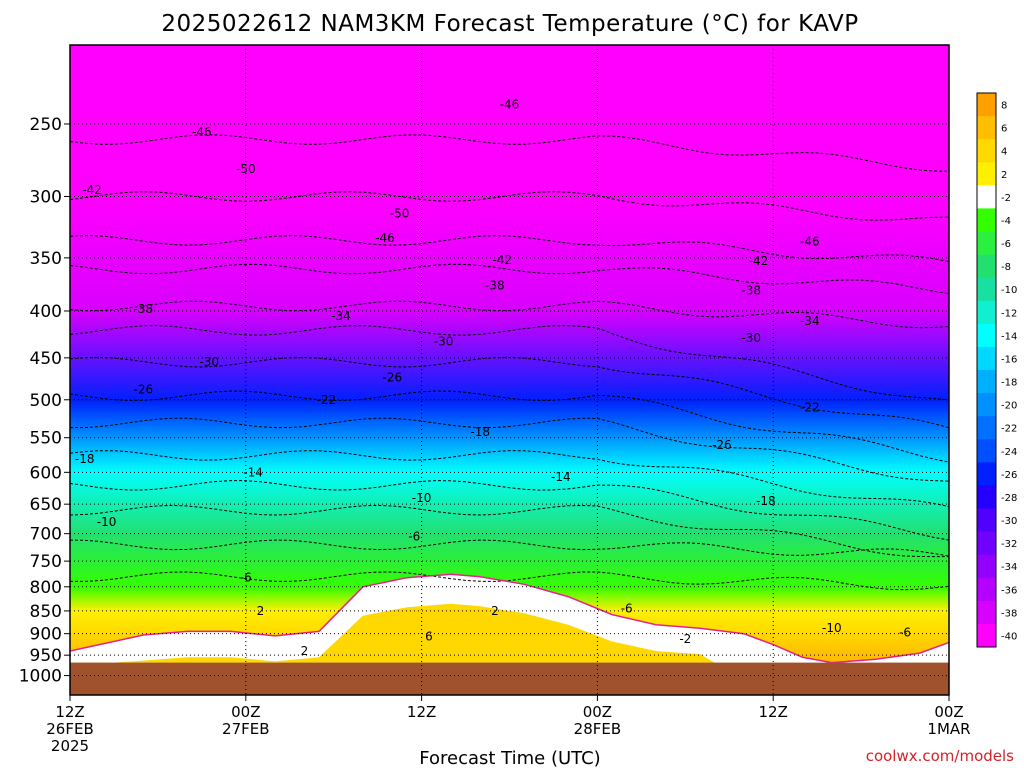 This screenshot has height=768, width=1024. Describe the element at coordinates (1009, 452) in the screenshot. I see `colorbar-label: -24` at that location.